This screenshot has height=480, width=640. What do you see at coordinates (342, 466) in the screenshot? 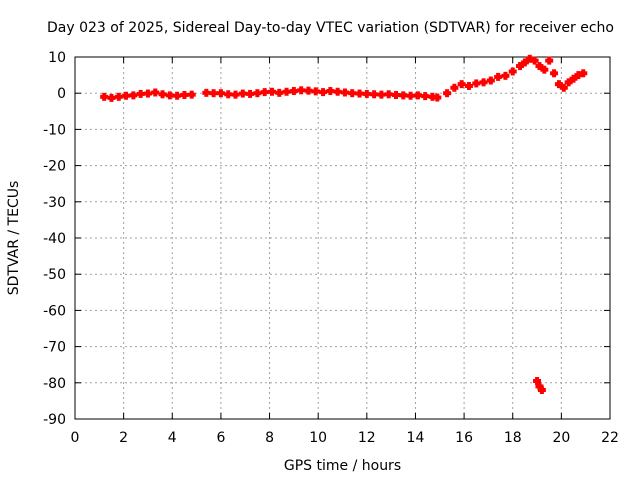
I see `x-axis-label: GPS time / hours` at bounding box center [342, 466].